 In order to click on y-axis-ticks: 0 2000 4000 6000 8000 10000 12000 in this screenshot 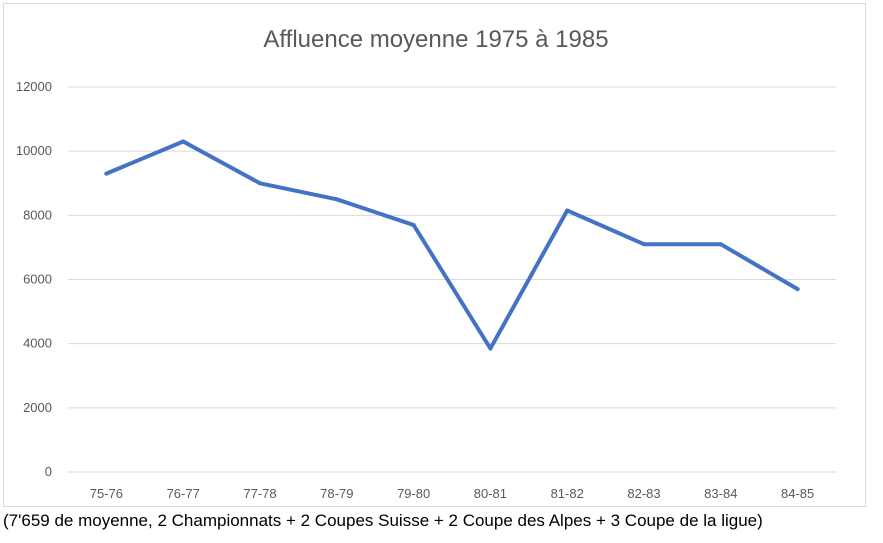, I will do `click(34, 279)`.